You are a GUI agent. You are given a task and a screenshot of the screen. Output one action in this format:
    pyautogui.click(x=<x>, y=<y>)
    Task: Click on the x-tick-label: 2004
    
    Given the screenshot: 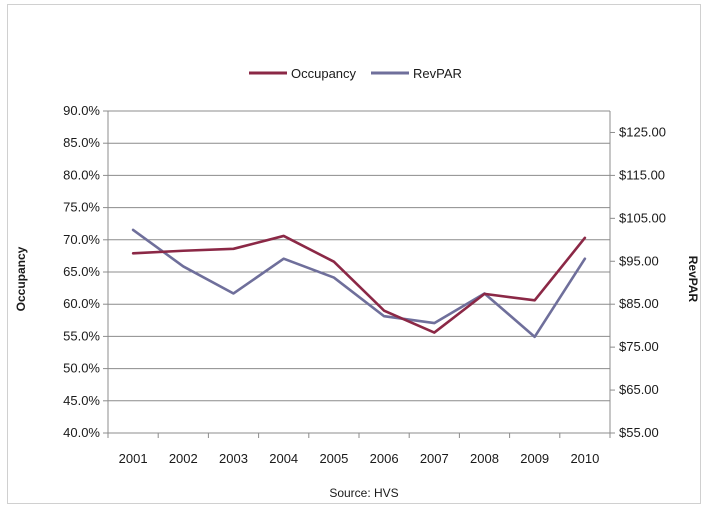 What is the action you would take?
    pyautogui.click(x=283, y=458)
    